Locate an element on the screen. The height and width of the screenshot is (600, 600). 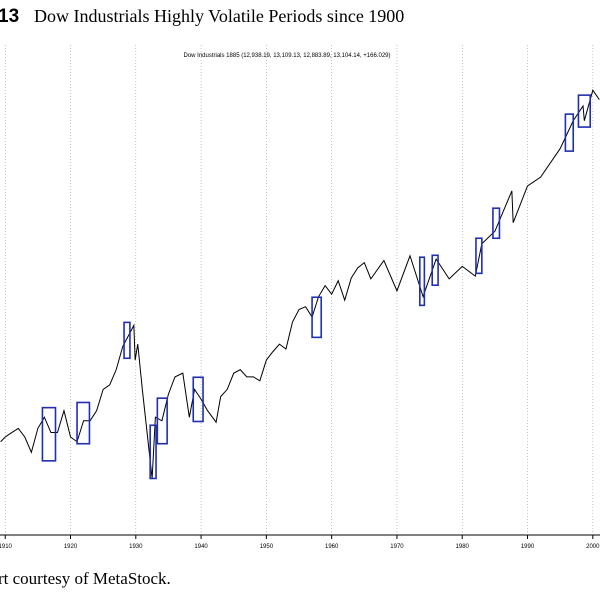
x-tick-label: 1950 is located at coordinates (267, 547).